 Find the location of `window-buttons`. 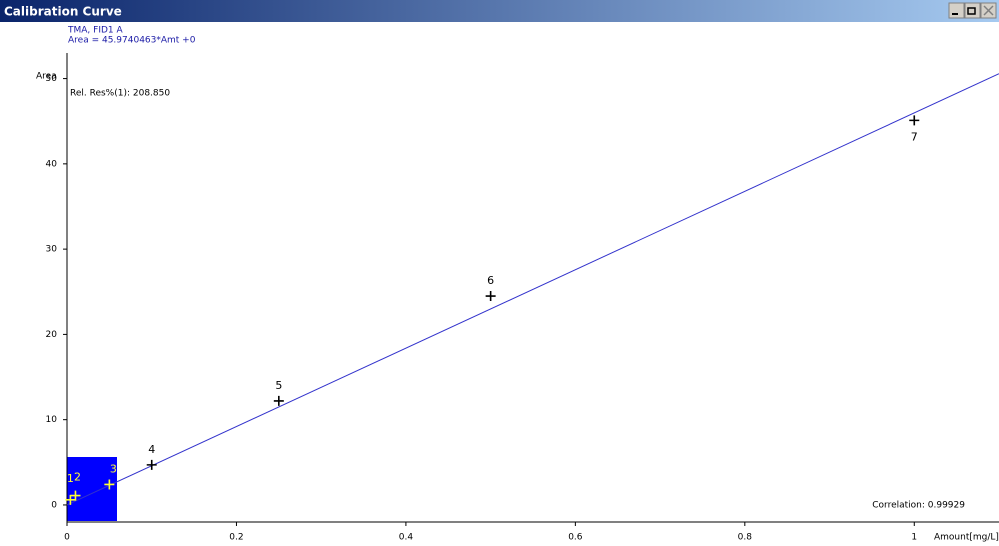

window-buttons is located at coordinates (972, 10).